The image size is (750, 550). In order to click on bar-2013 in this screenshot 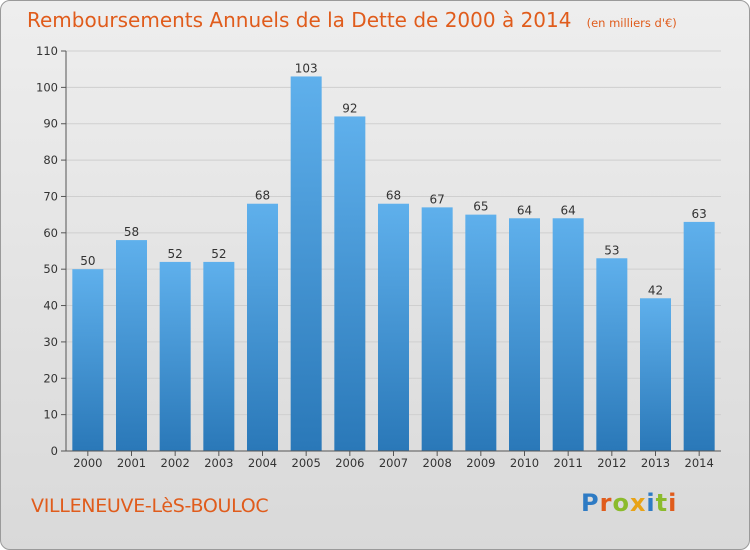, I will do `click(655, 374)`.